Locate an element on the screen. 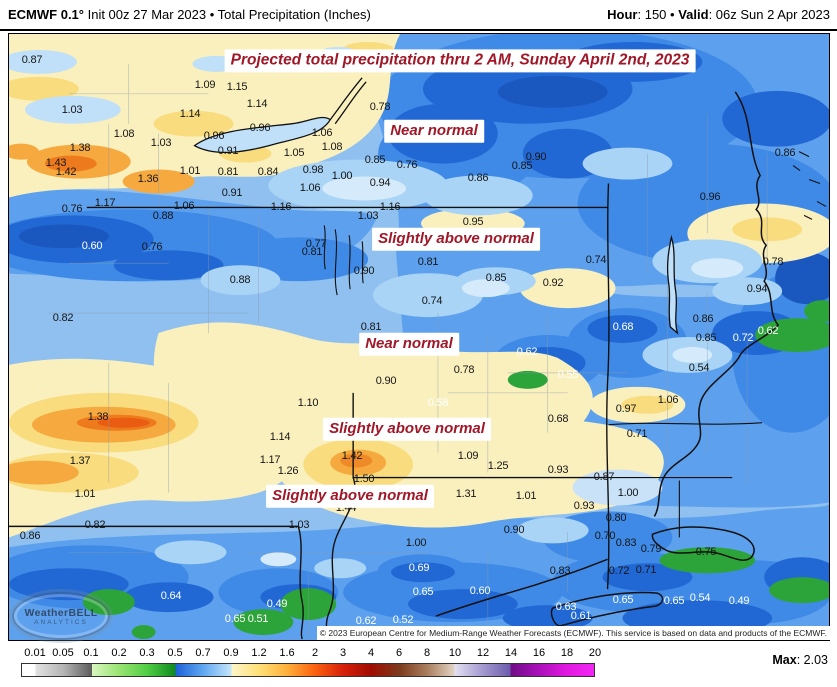 This screenshot has width=837, height=687. hour-label: Hour is located at coordinates (622, 14).